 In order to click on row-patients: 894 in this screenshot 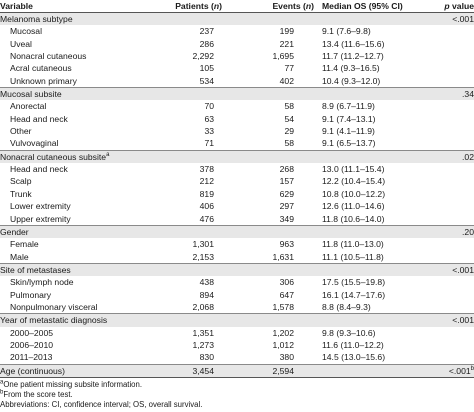, I will do `click(206, 294)`.